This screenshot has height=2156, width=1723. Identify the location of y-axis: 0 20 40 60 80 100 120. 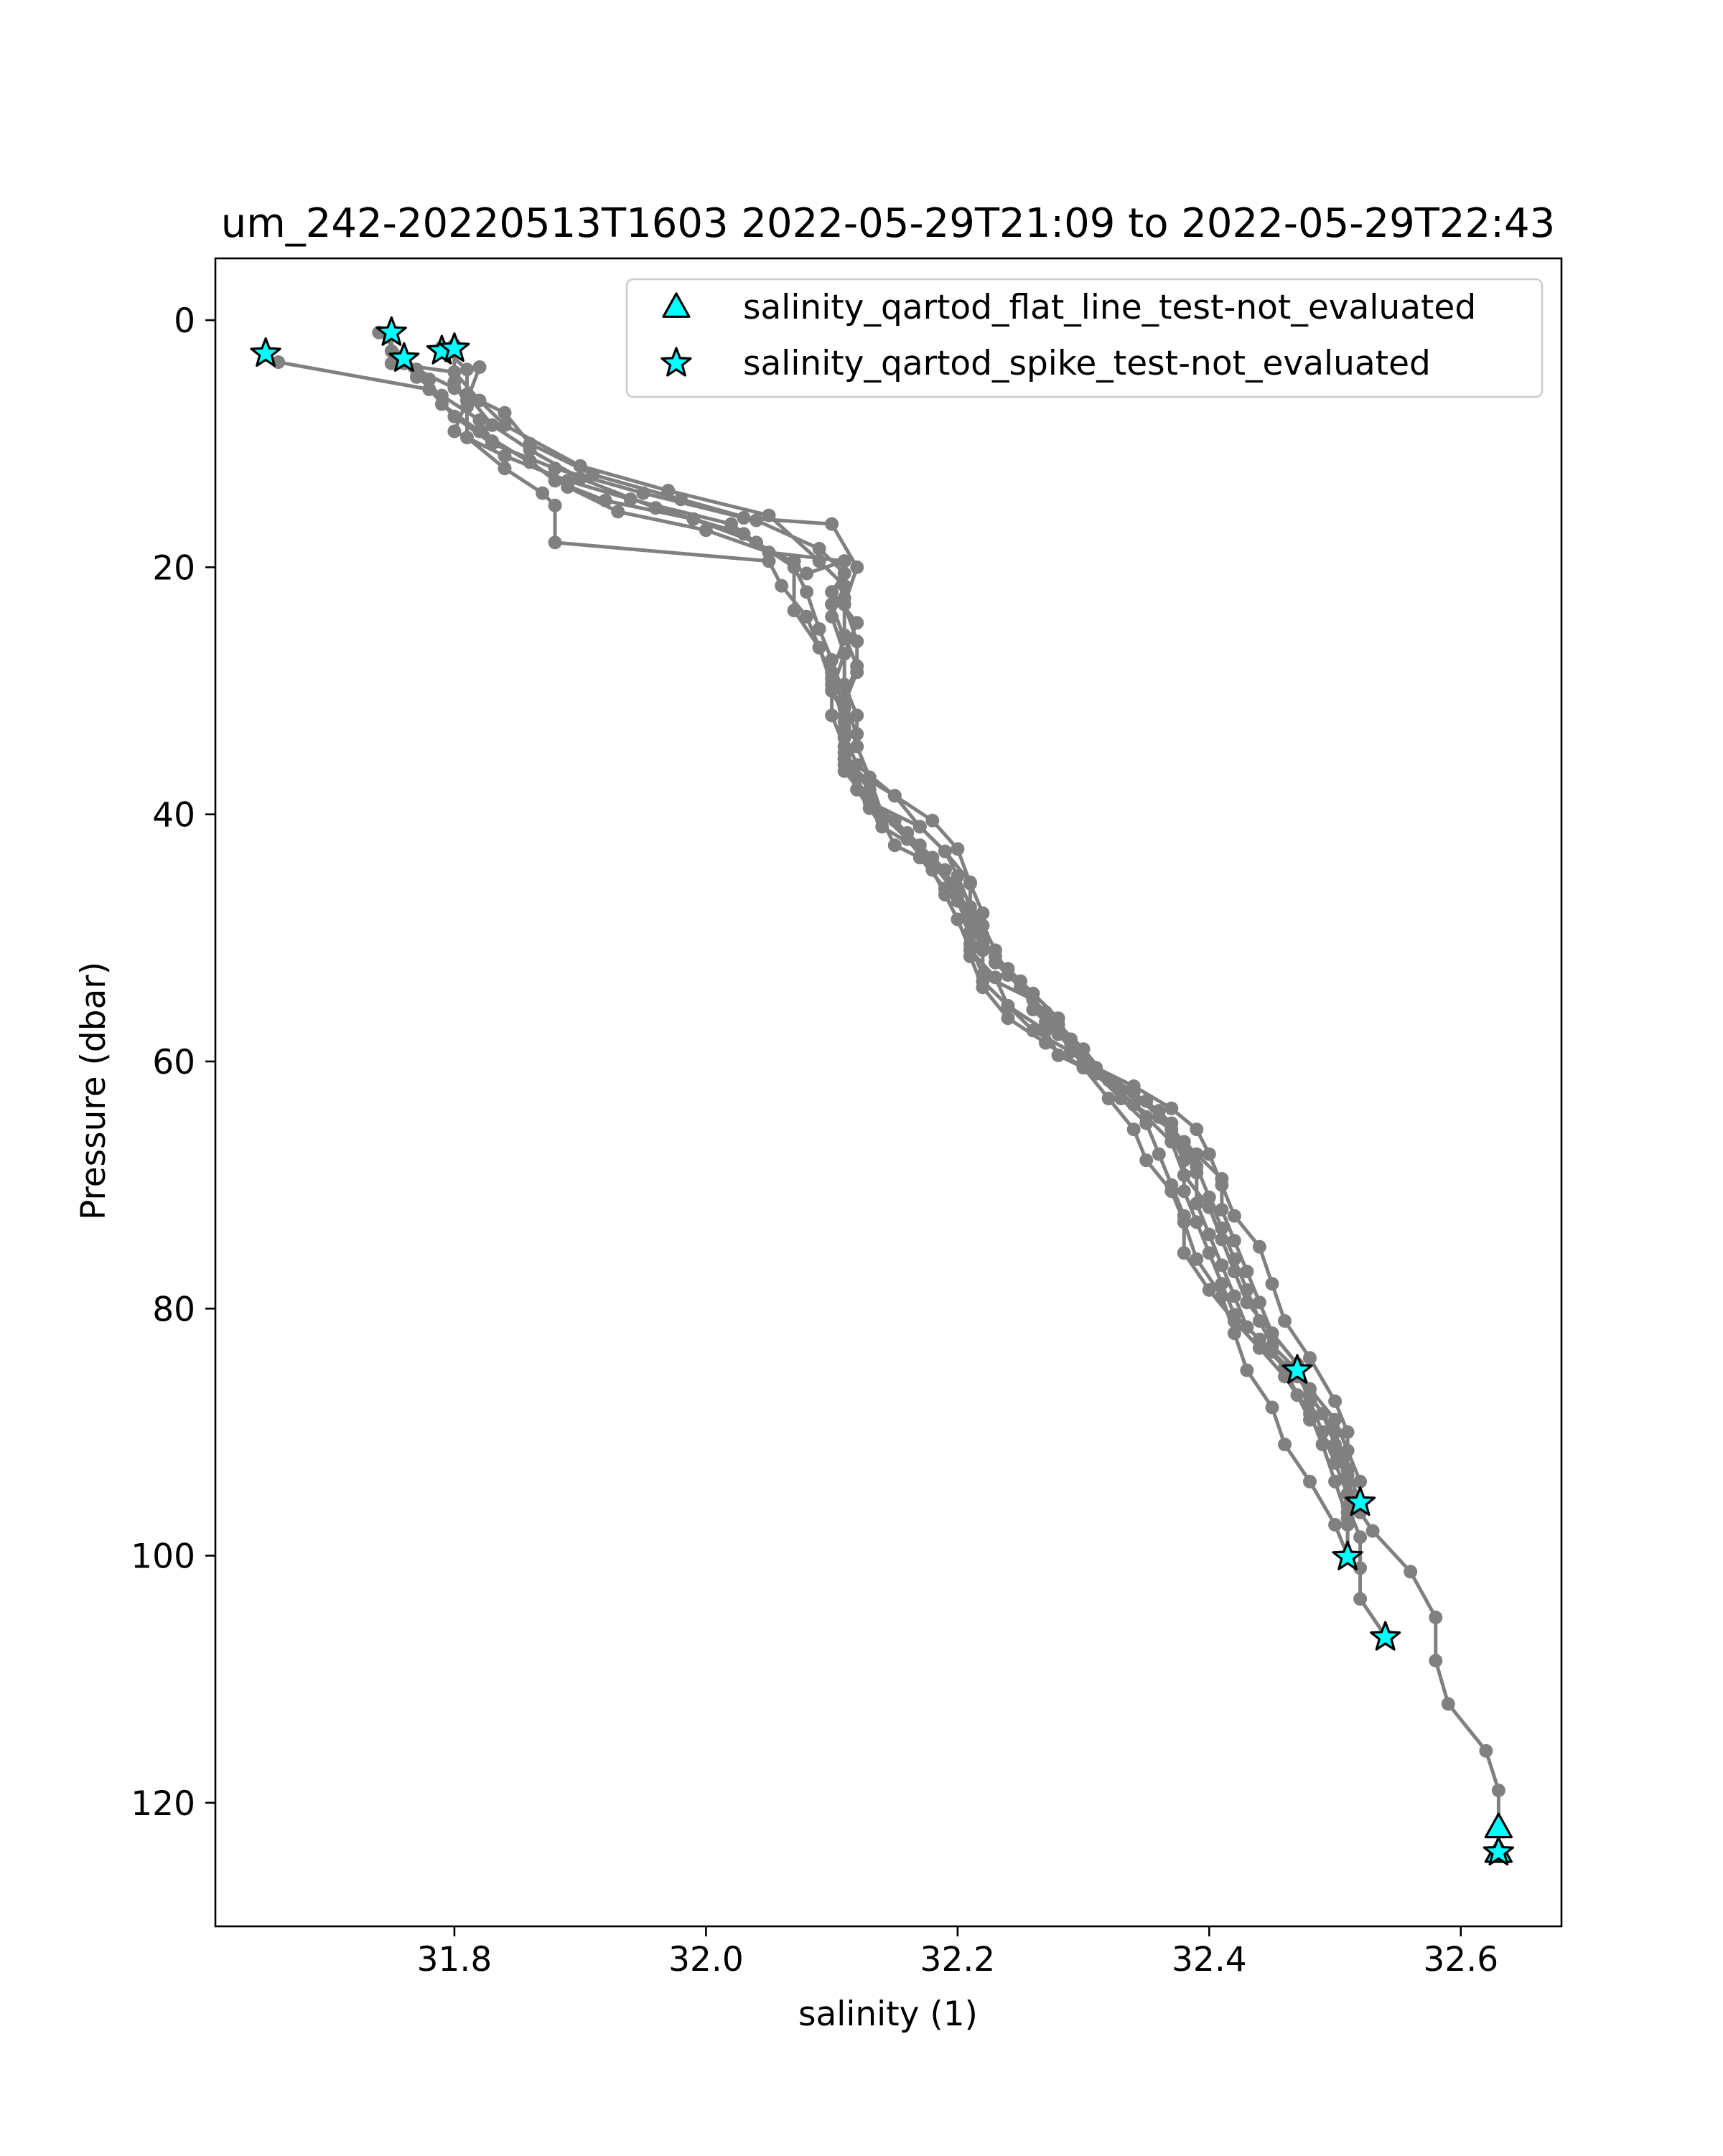
(173, 1062).